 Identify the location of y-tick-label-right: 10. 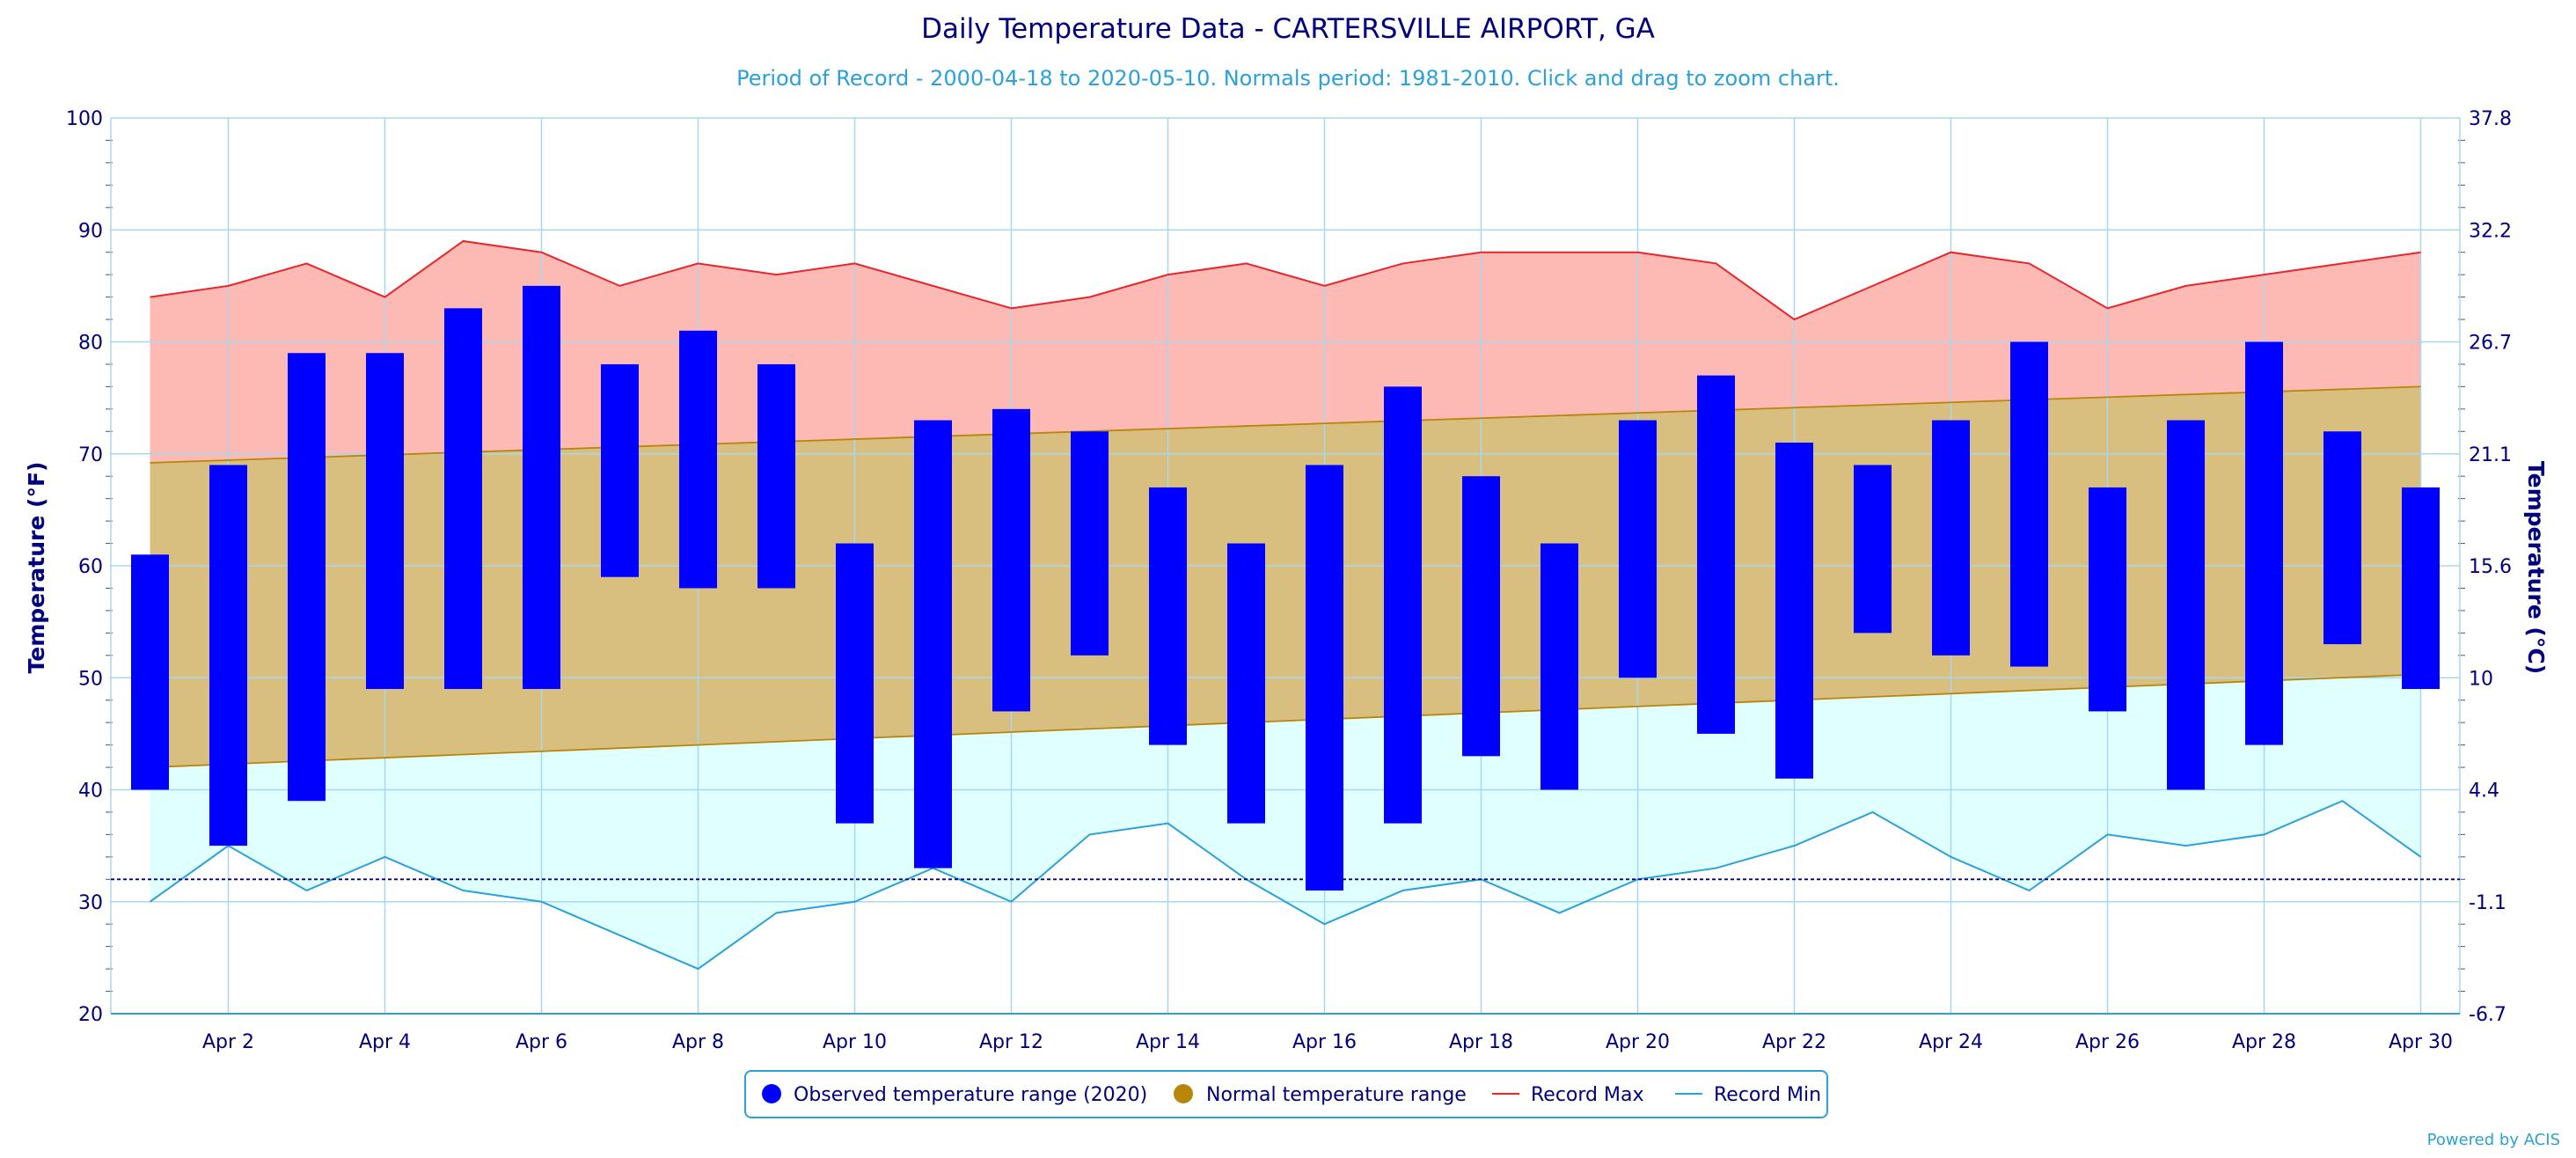
(2481, 679).